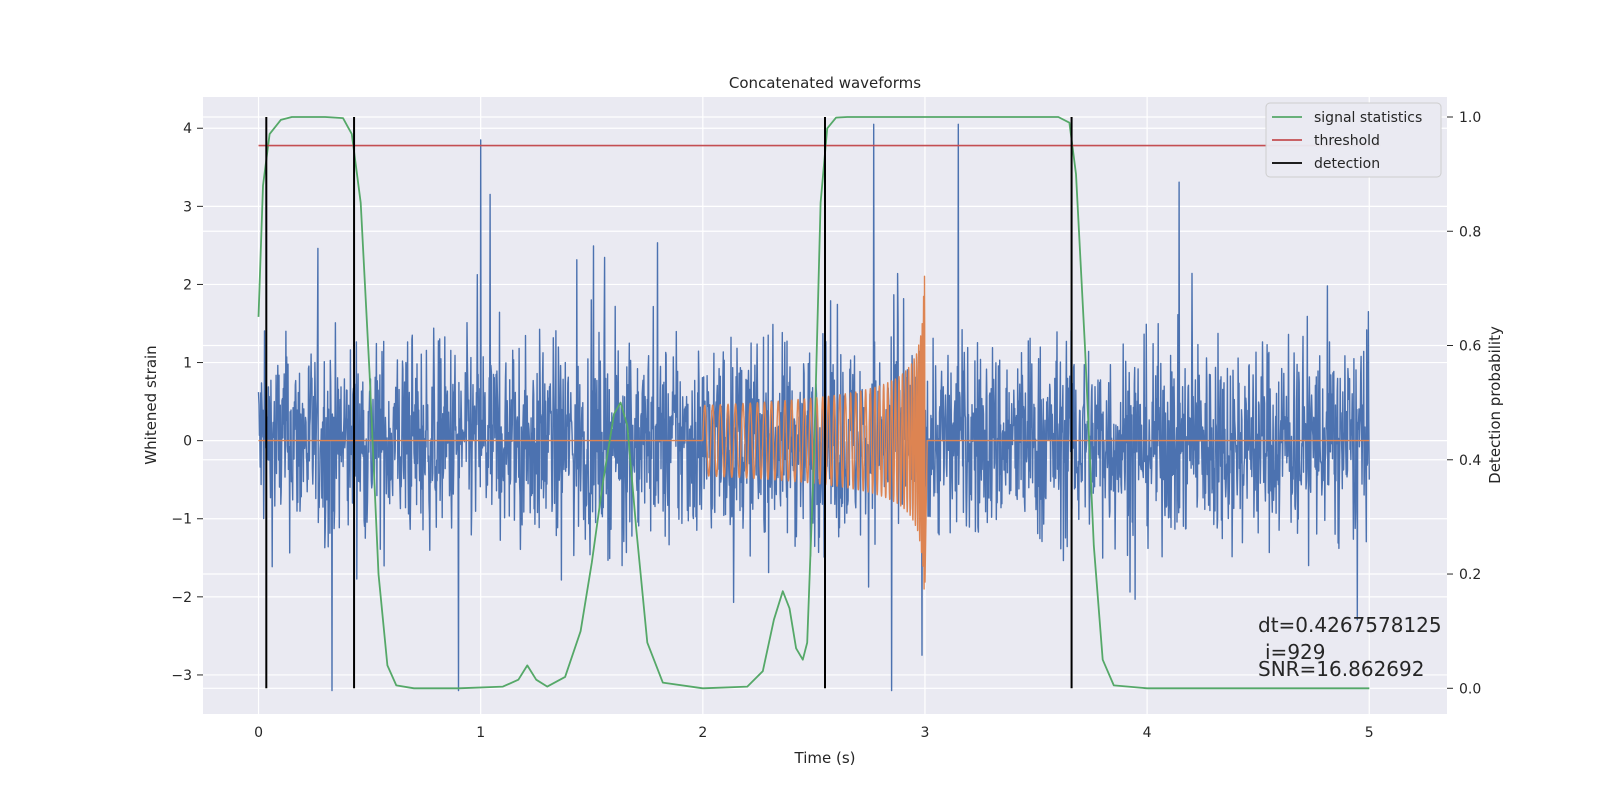  What do you see at coordinates (925, 733) in the screenshot?
I see `x-tick-label: 3` at bounding box center [925, 733].